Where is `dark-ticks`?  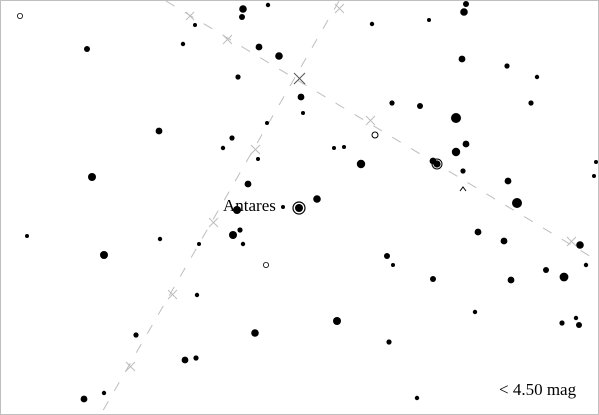
dark-ticks is located at coordinates (299, 78).